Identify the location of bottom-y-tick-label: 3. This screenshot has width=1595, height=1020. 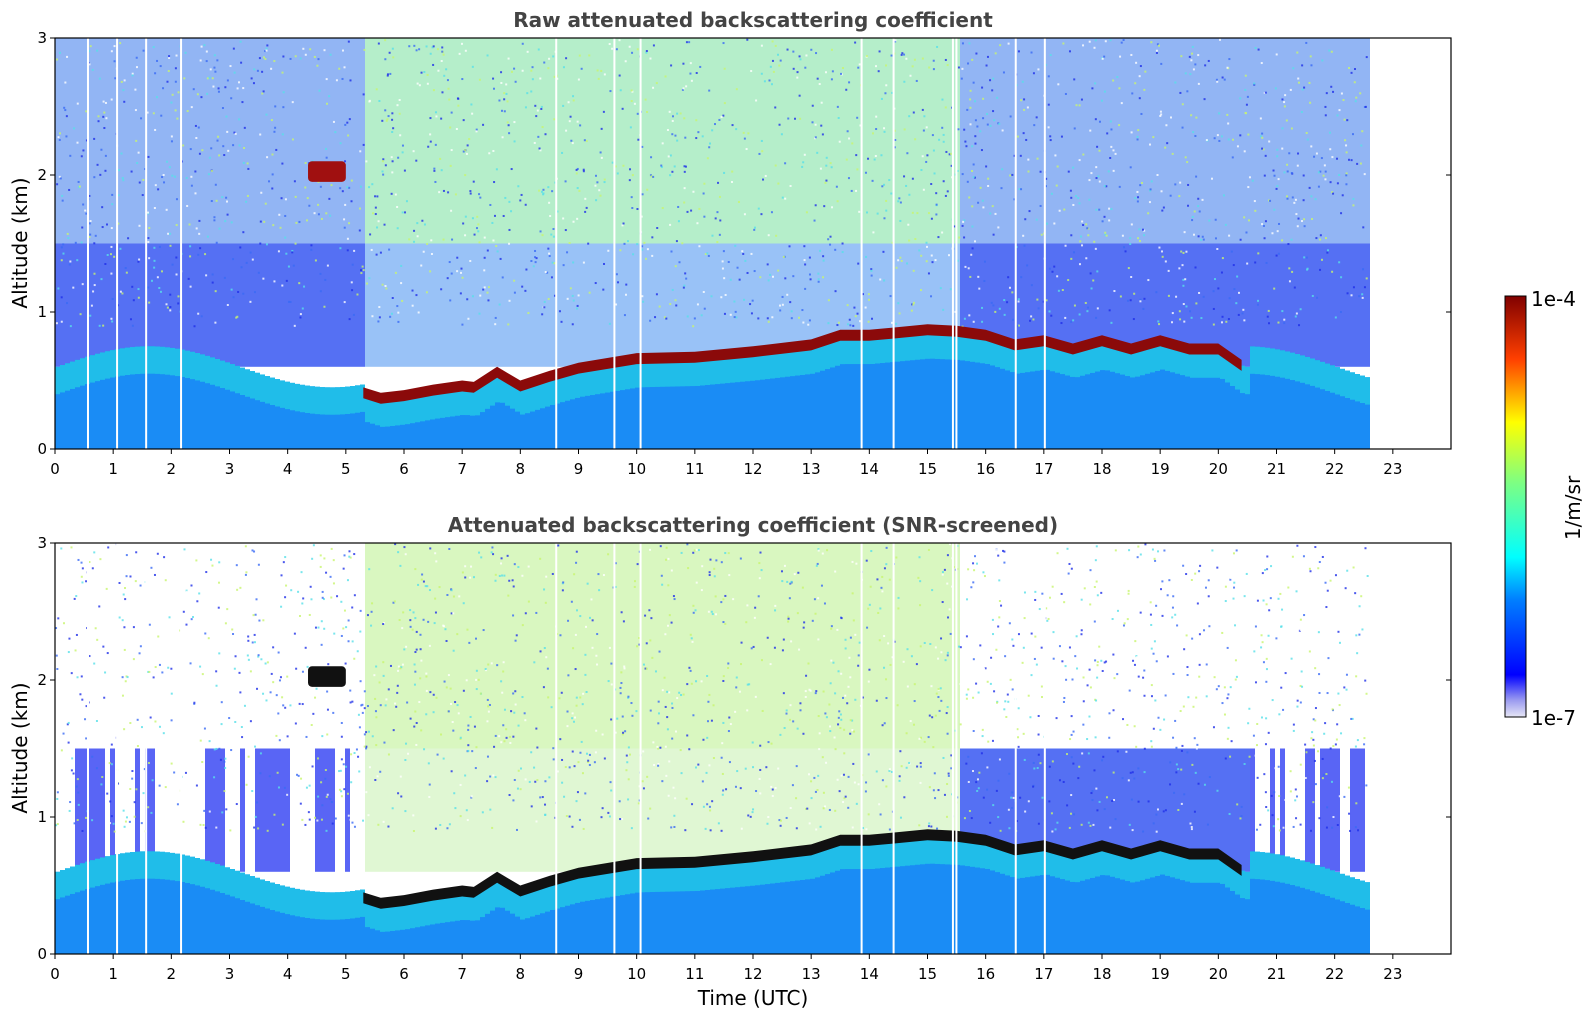
(42, 543).